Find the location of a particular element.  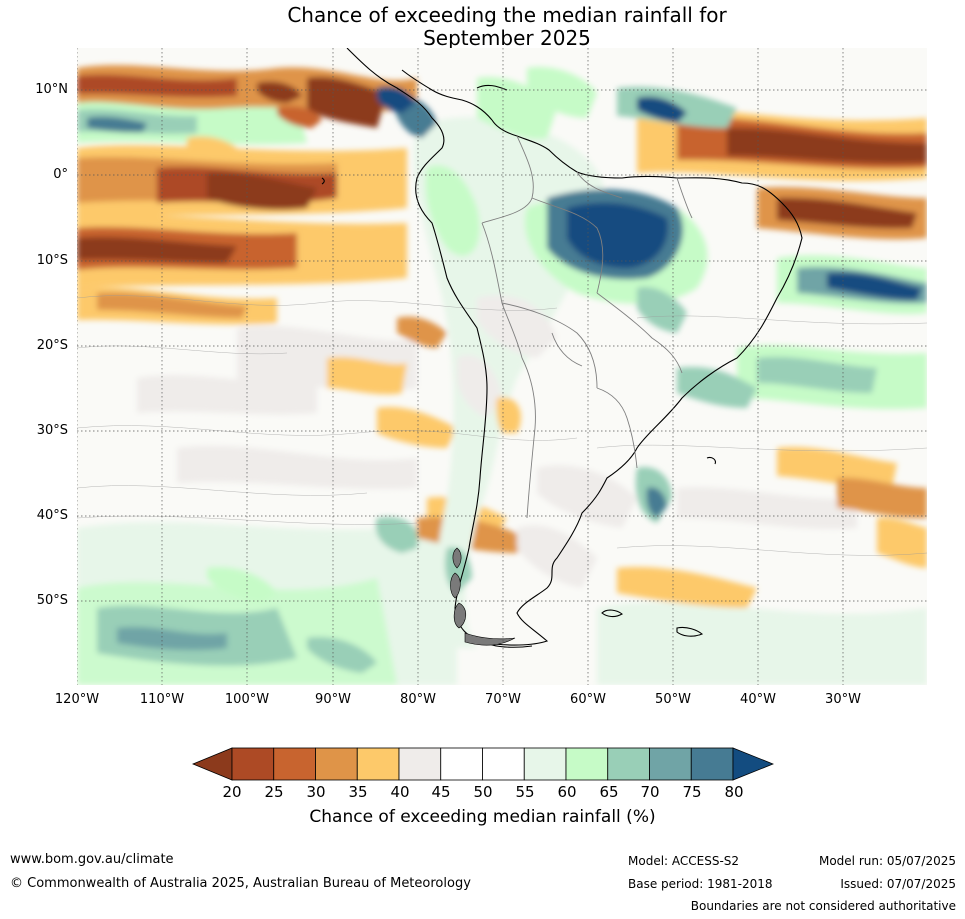

colorbar-tick-65: 65 is located at coordinates (609, 792).